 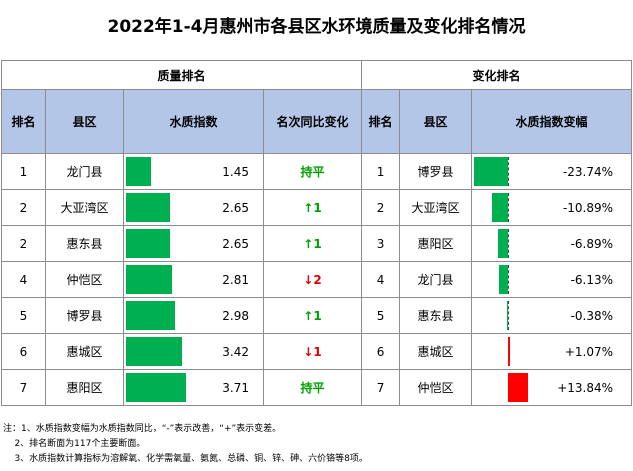 I want to click on quality-index-value: 2.81, so click(x=235, y=280).